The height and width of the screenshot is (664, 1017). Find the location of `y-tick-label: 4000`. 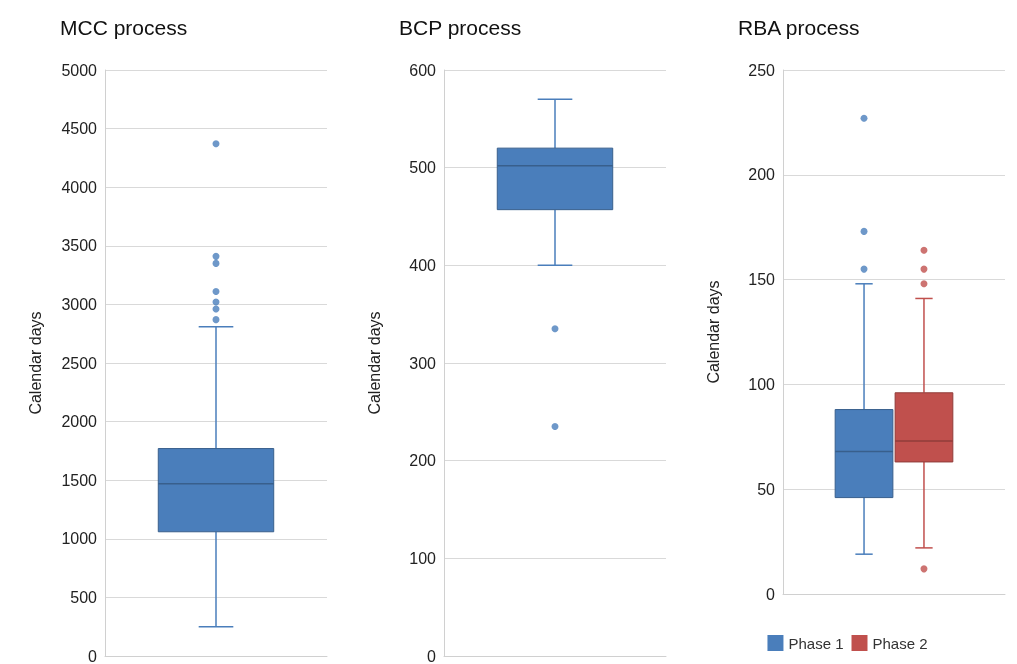

y-tick-label: 4000 is located at coordinates (79, 187).